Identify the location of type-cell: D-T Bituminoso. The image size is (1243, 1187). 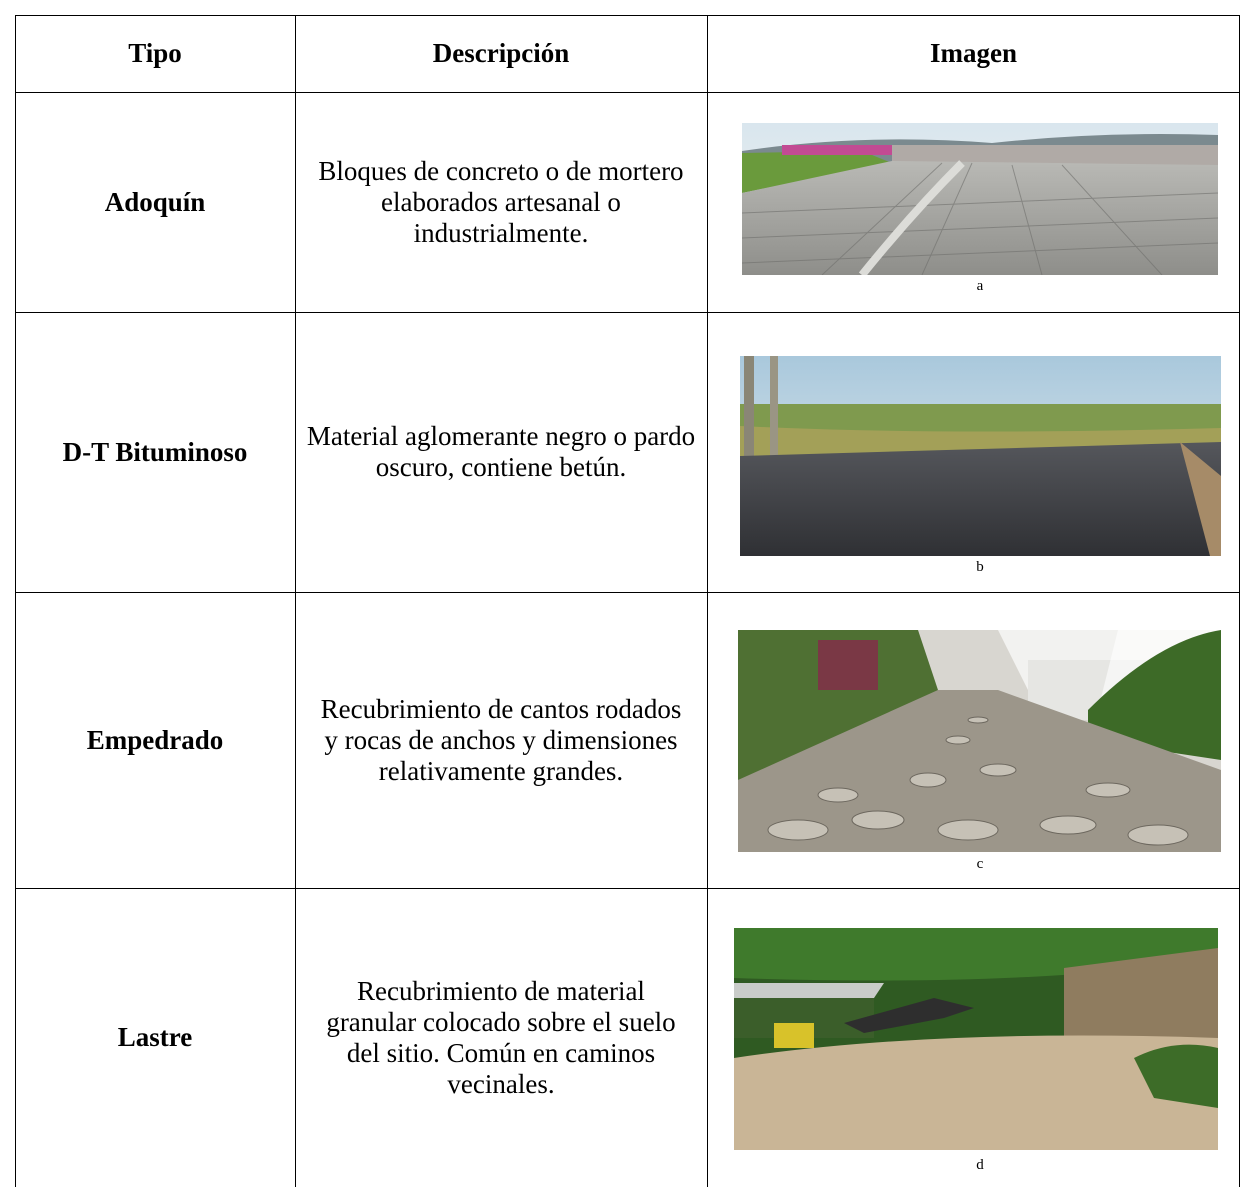
(155, 451).